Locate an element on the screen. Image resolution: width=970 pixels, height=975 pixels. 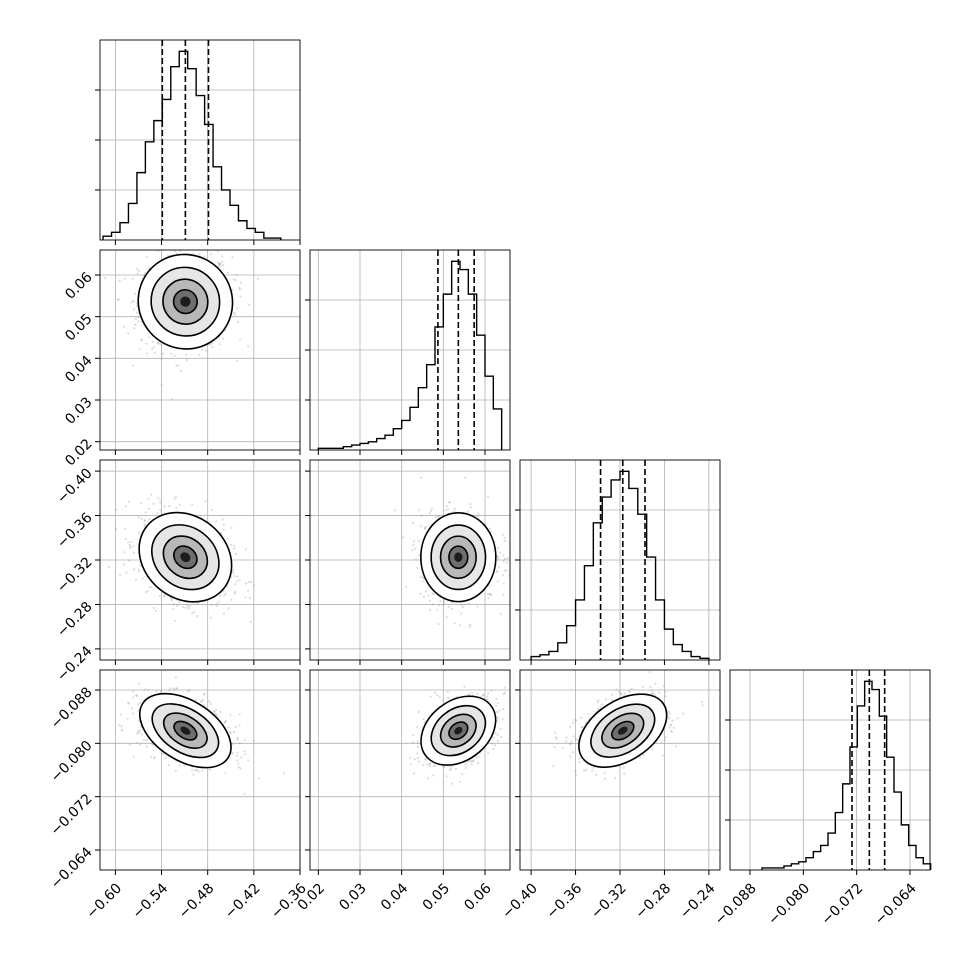
x-tick-label: −0.080 is located at coordinates (789, 904).